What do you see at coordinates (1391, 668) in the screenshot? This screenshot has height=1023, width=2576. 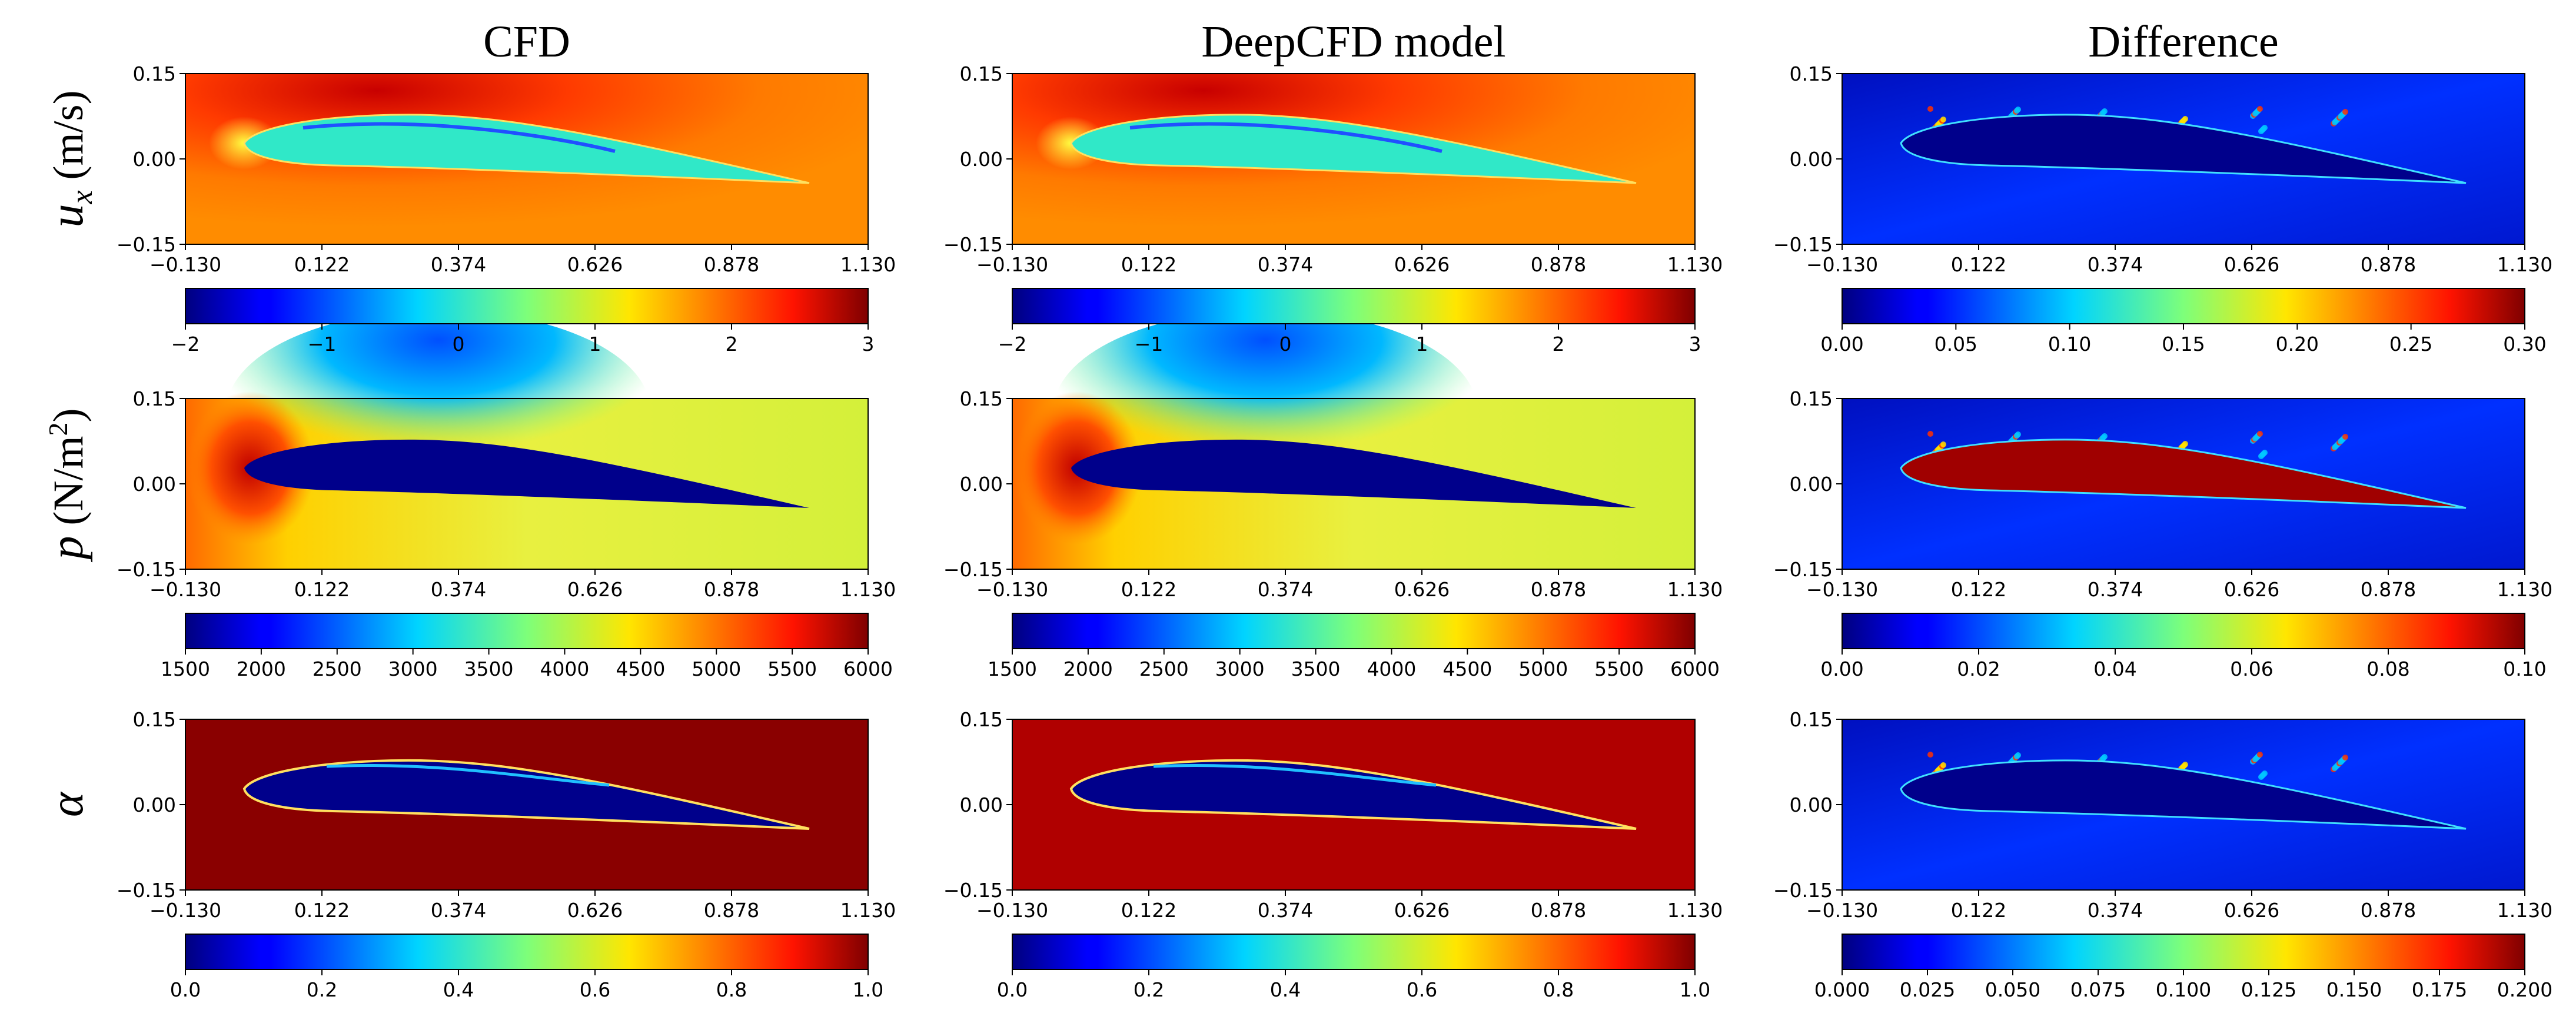 I see `colorbar-tick-label: 4000` at bounding box center [1391, 668].